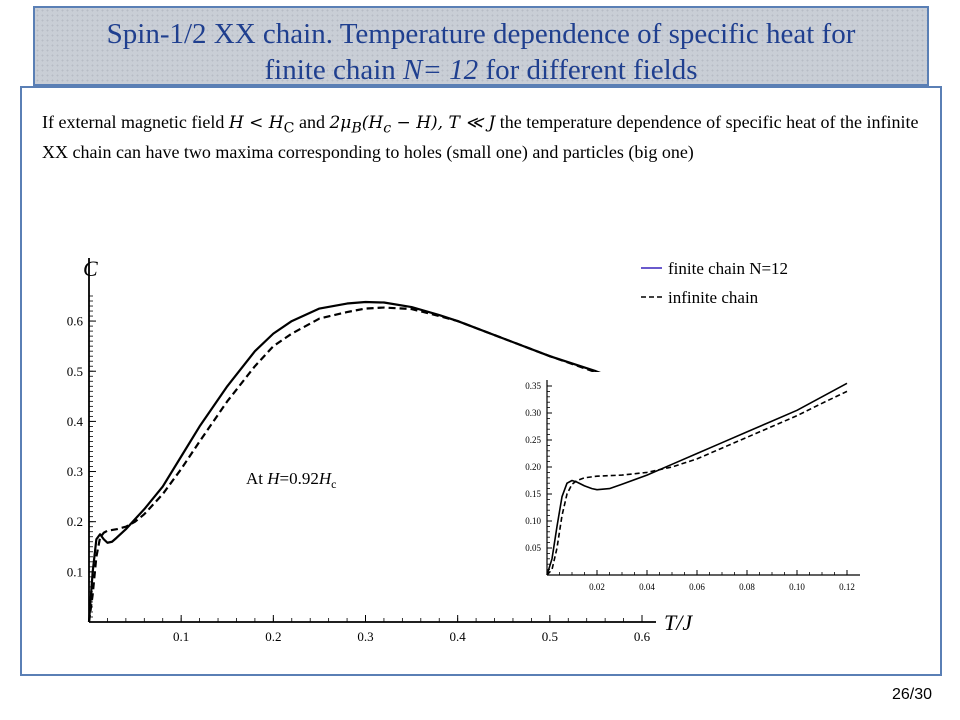  I want to click on legend-label-infinite: infinite chain, so click(713, 297).